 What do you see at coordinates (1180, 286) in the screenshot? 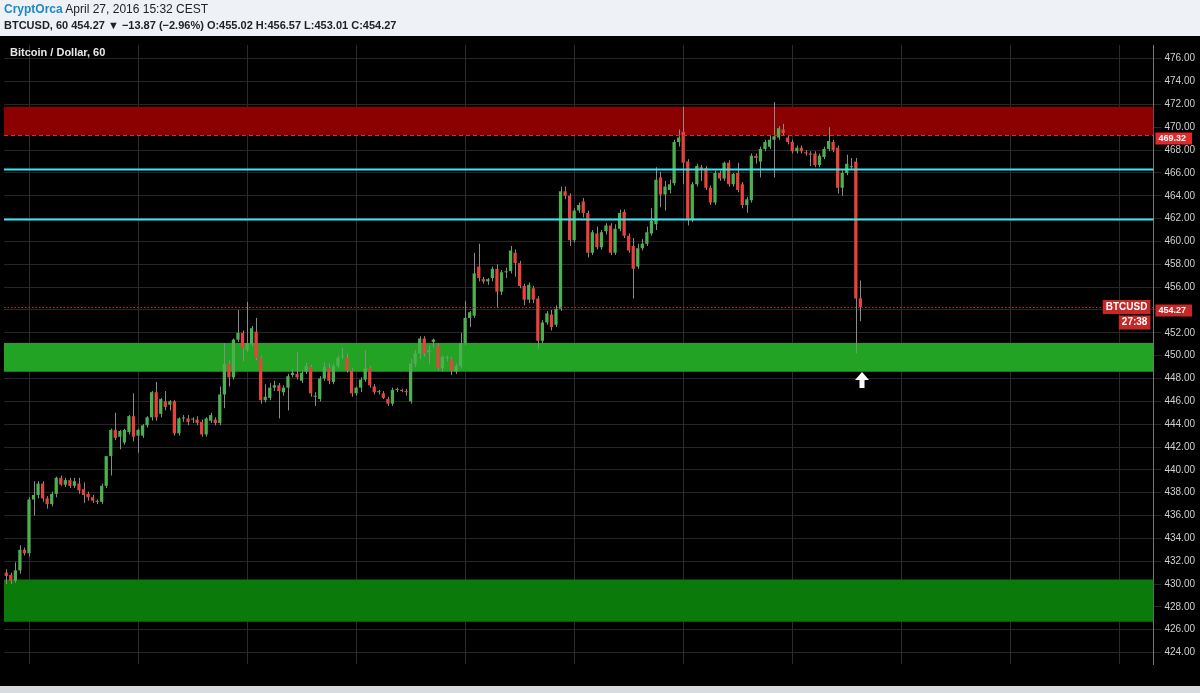
I see `y-tick-label: 456.00` at bounding box center [1180, 286].